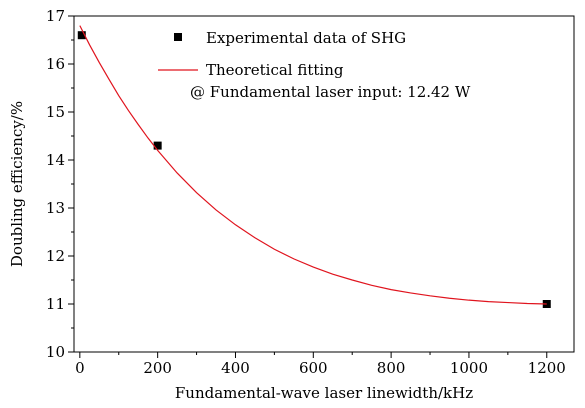 This screenshot has width=585, height=408. What do you see at coordinates (17, 184) in the screenshot?
I see `y-axis-label: Doubling efficiency/%` at bounding box center [17, 184].